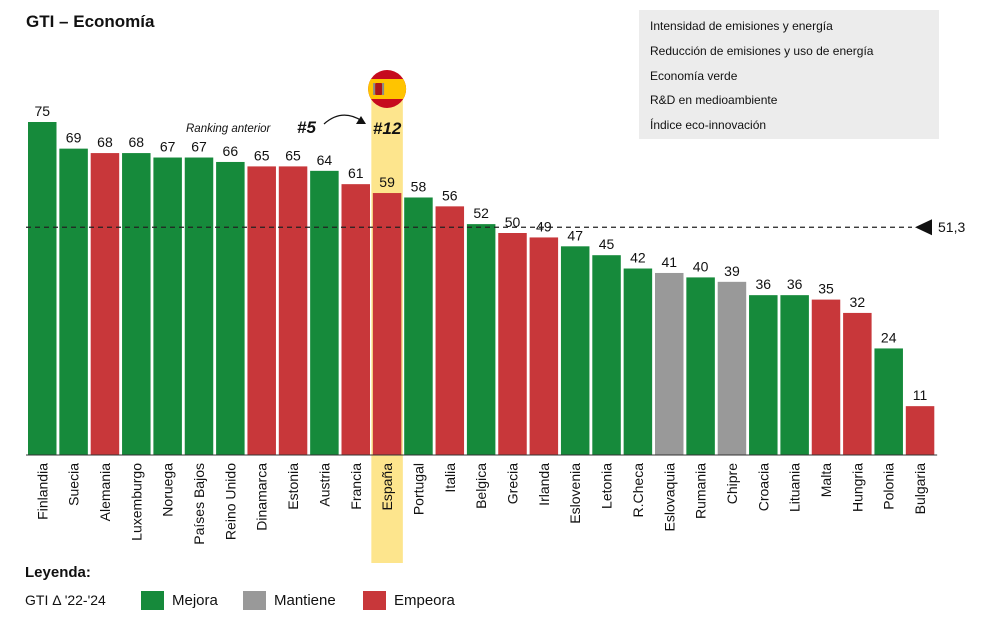  What do you see at coordinates (305, 600) in the screenshot?
I see `legend-label-mantiene: Mantiene` at bounding box center [305, 600].